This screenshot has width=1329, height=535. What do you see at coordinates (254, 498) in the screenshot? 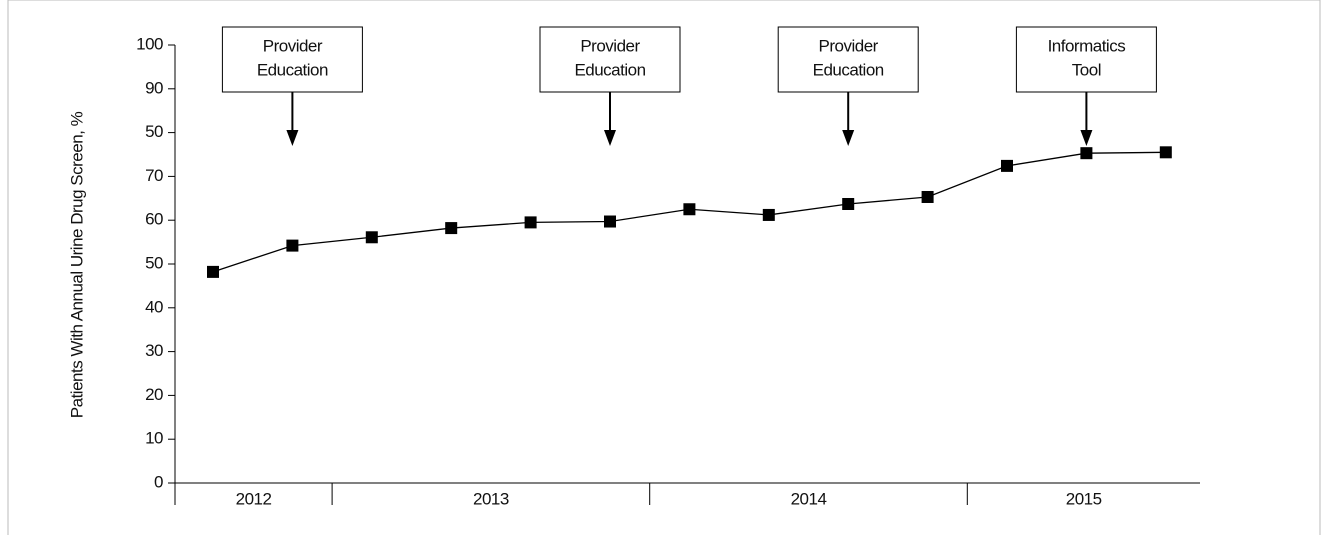
I see `x-group-label: 2012` at bounding box center [254, 498].